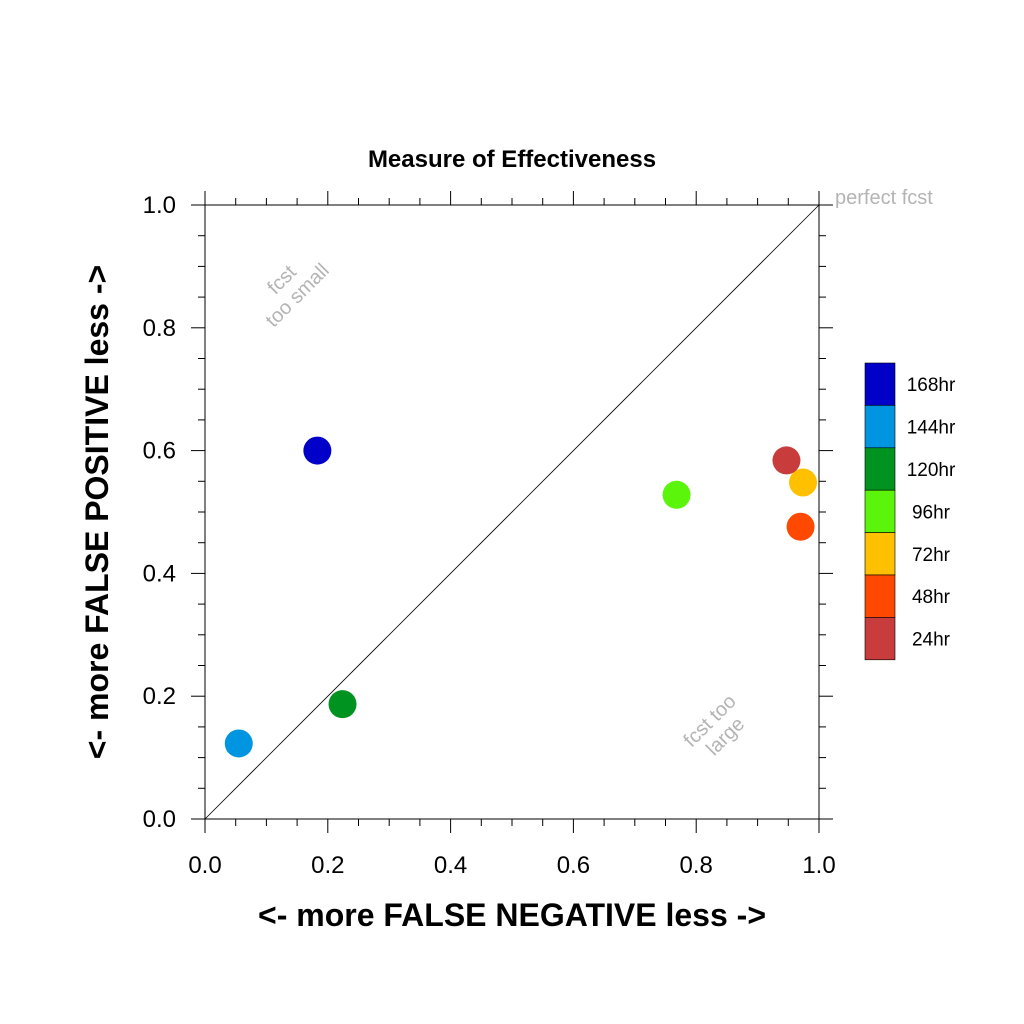  I want to click on point-48hr, so click(800, 526).